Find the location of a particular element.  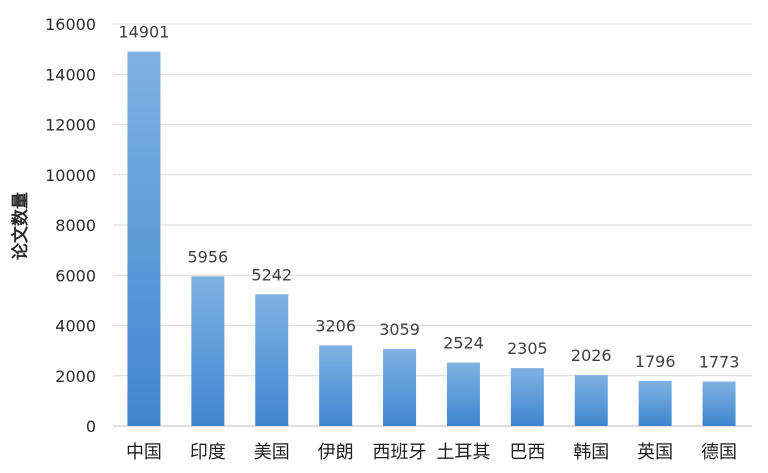

x-category-label: 巴西 is located at coordinates (527, 452).